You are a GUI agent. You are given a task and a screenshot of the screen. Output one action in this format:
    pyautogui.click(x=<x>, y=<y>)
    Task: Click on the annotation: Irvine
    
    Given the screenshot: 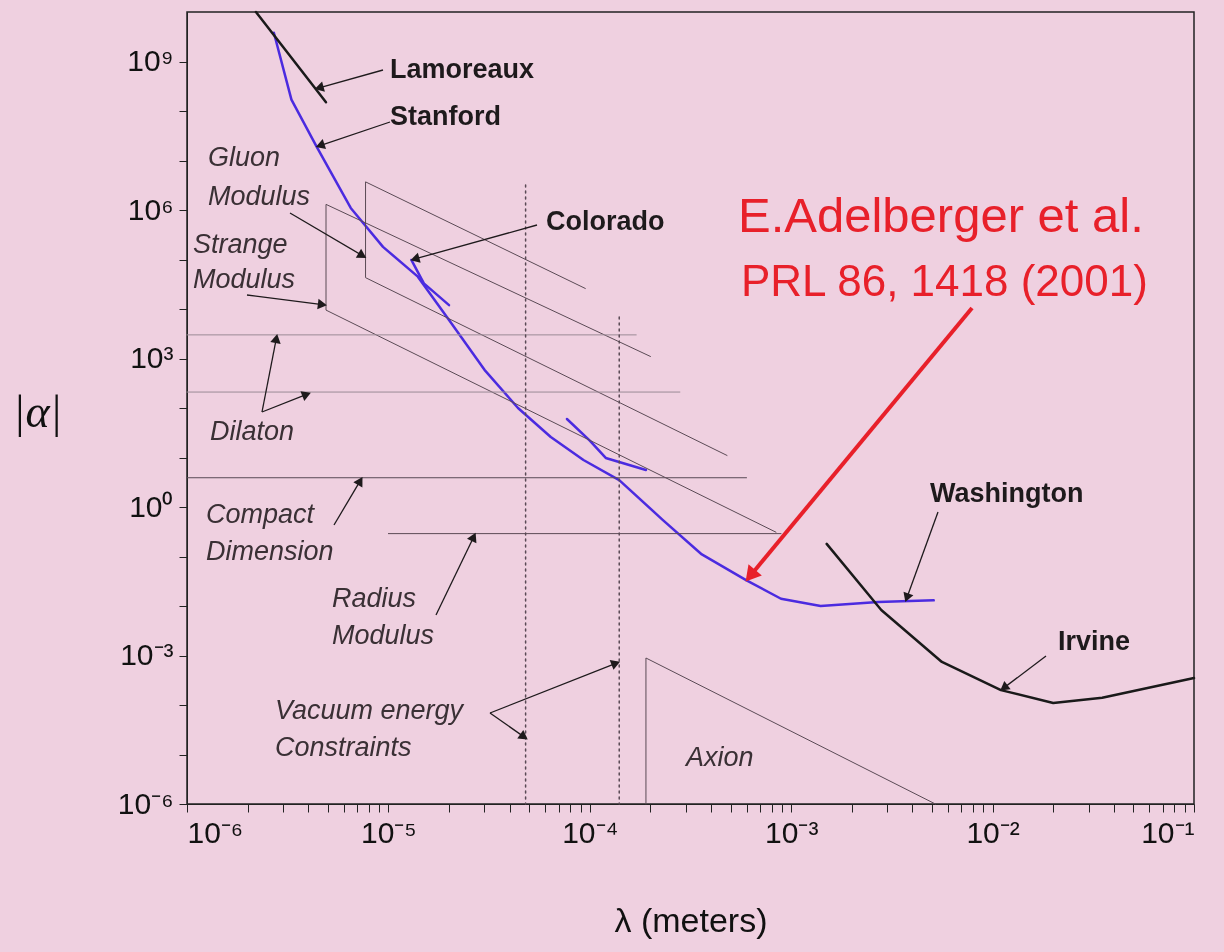 What is the action you would take?
    pyautogui.click(x=1094, y=641)
    